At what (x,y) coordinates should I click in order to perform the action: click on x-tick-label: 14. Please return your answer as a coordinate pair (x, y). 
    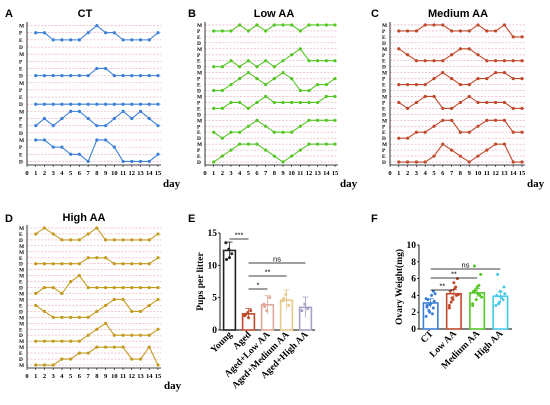
    Looking at the image, I should click on (149, 173).